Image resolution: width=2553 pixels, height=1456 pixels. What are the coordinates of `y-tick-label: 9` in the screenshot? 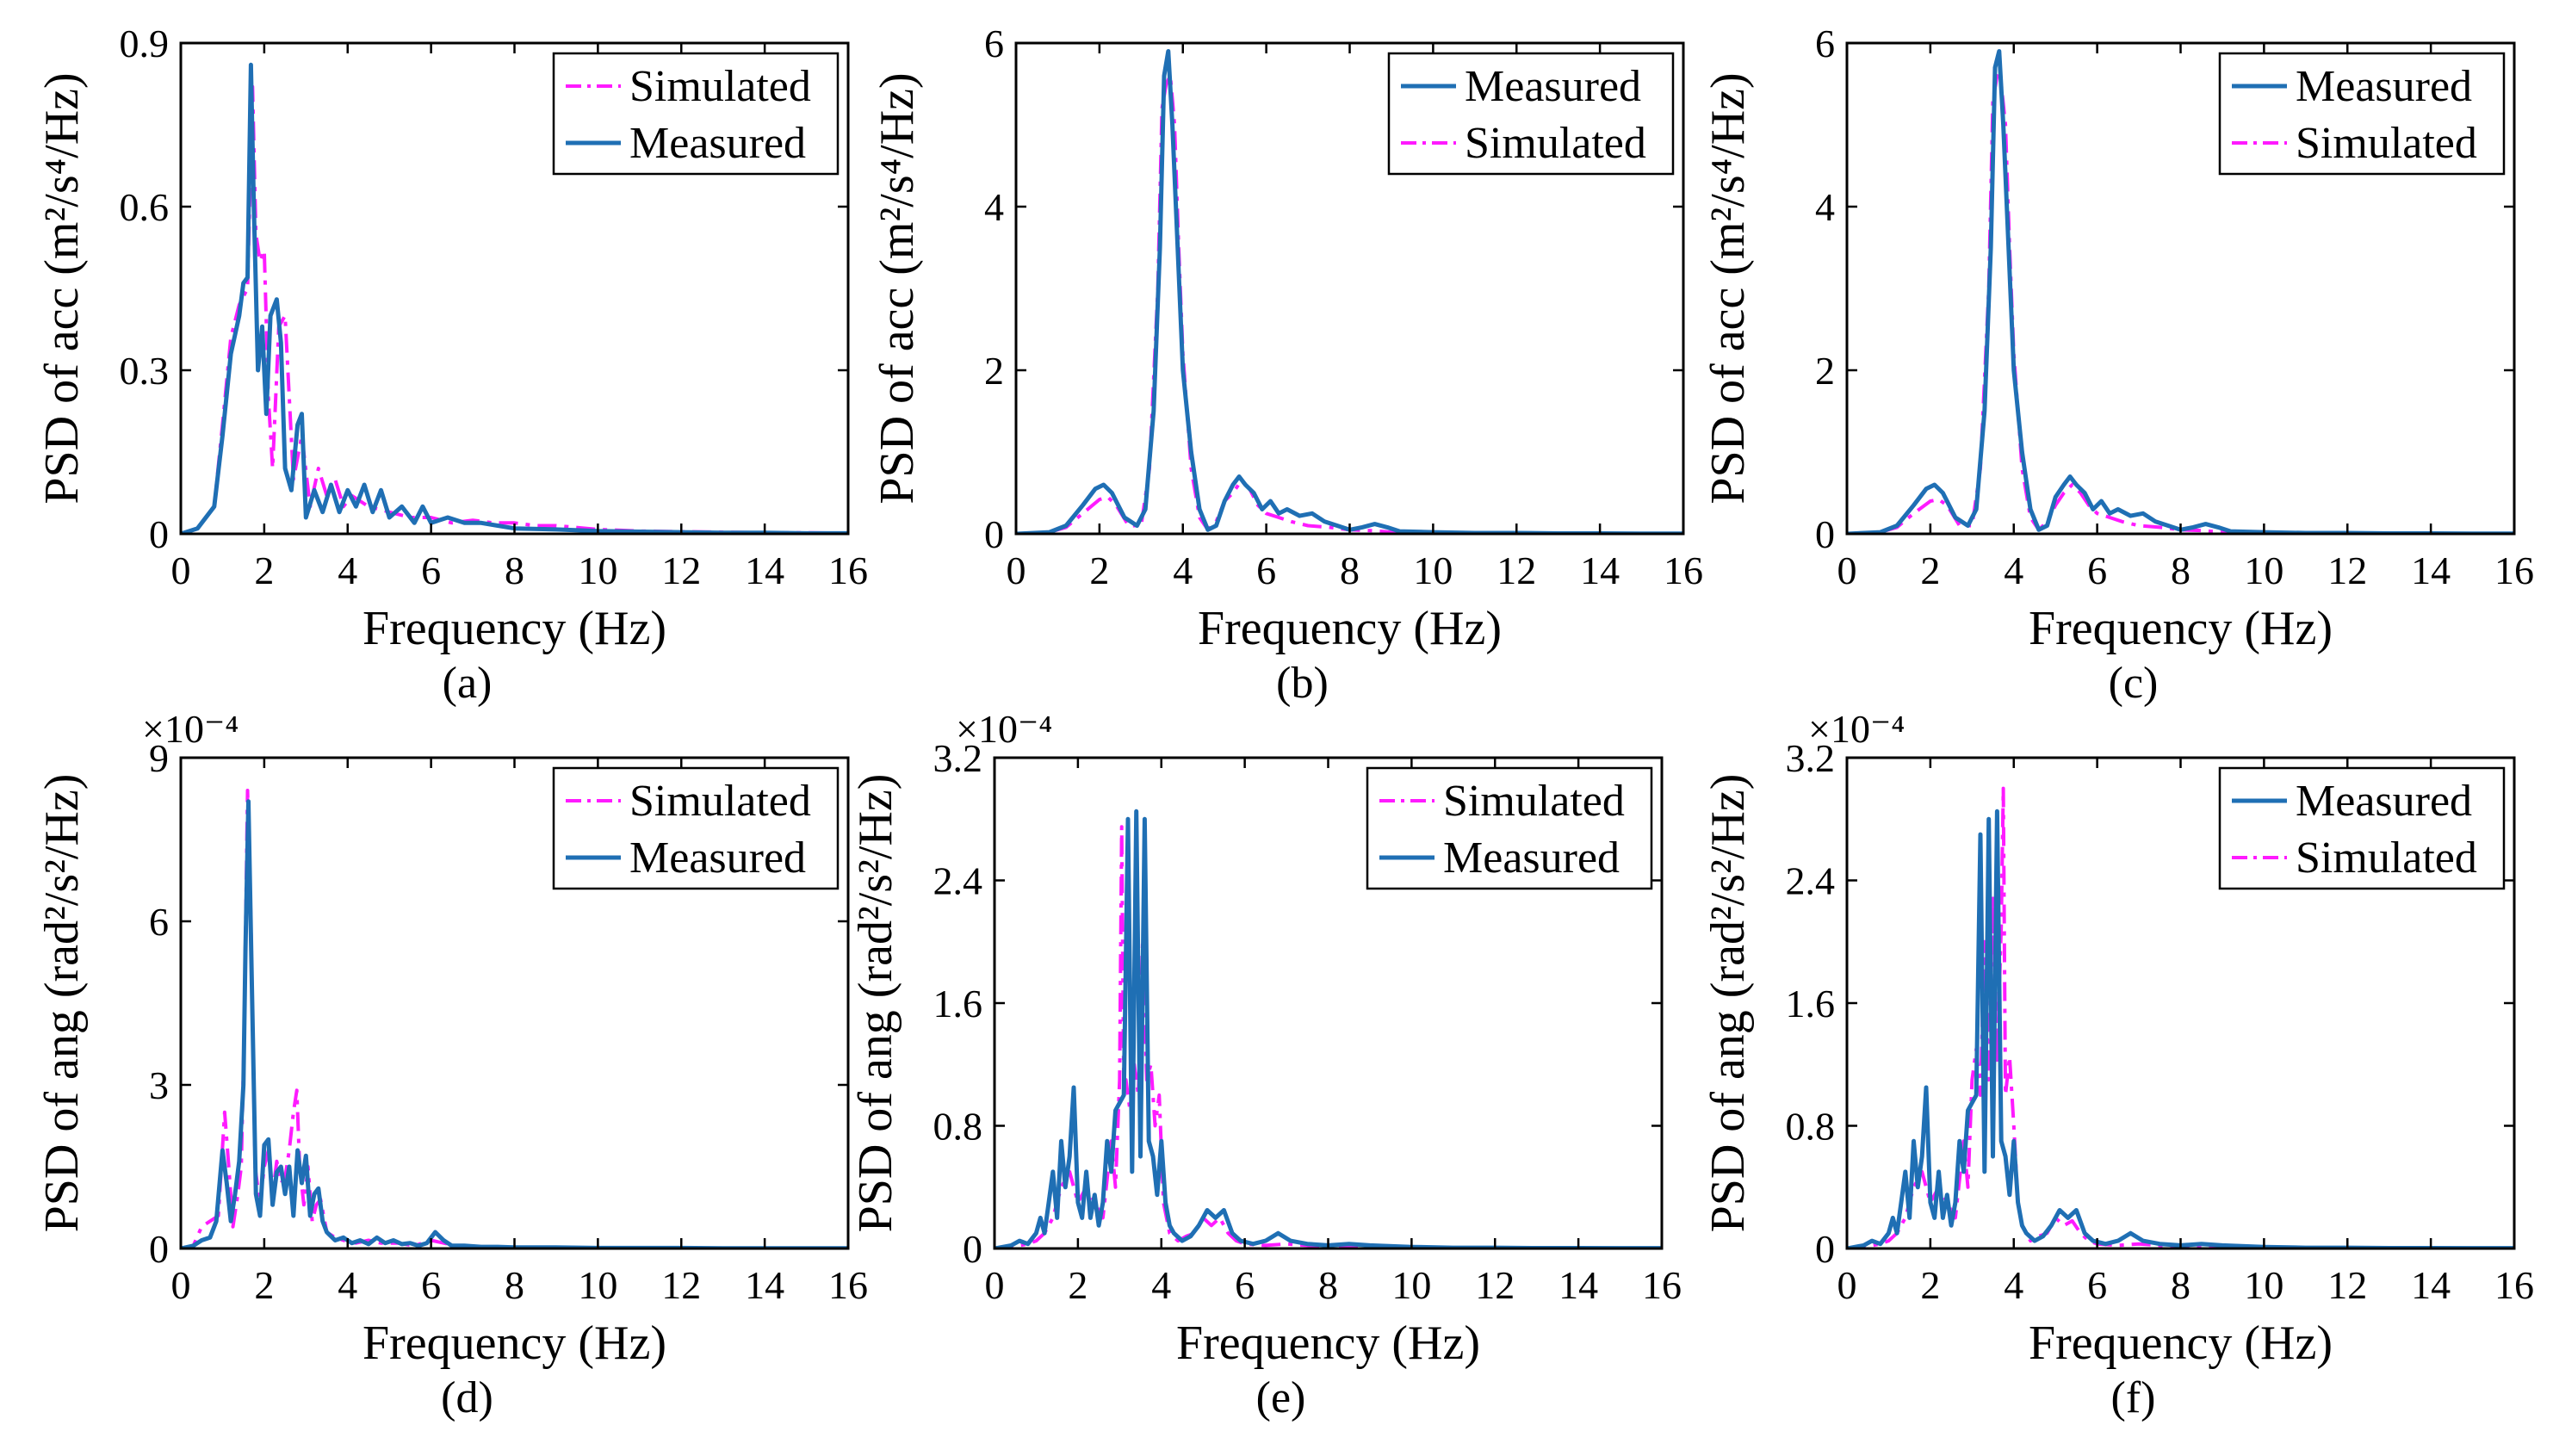 It's located at (159, 758).